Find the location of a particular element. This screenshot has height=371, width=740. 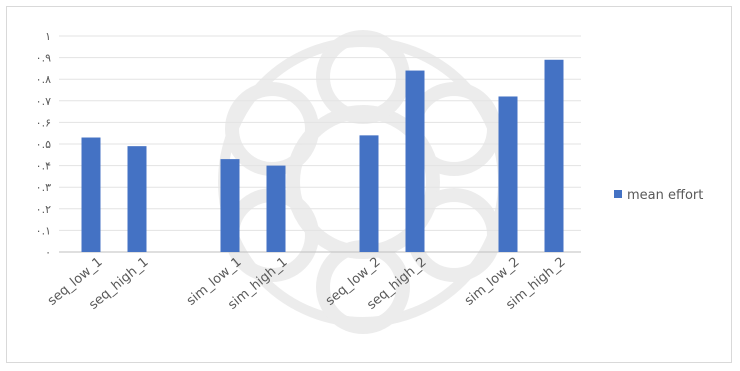

y-tick-label: ١ is located at coordinates (48, 36).